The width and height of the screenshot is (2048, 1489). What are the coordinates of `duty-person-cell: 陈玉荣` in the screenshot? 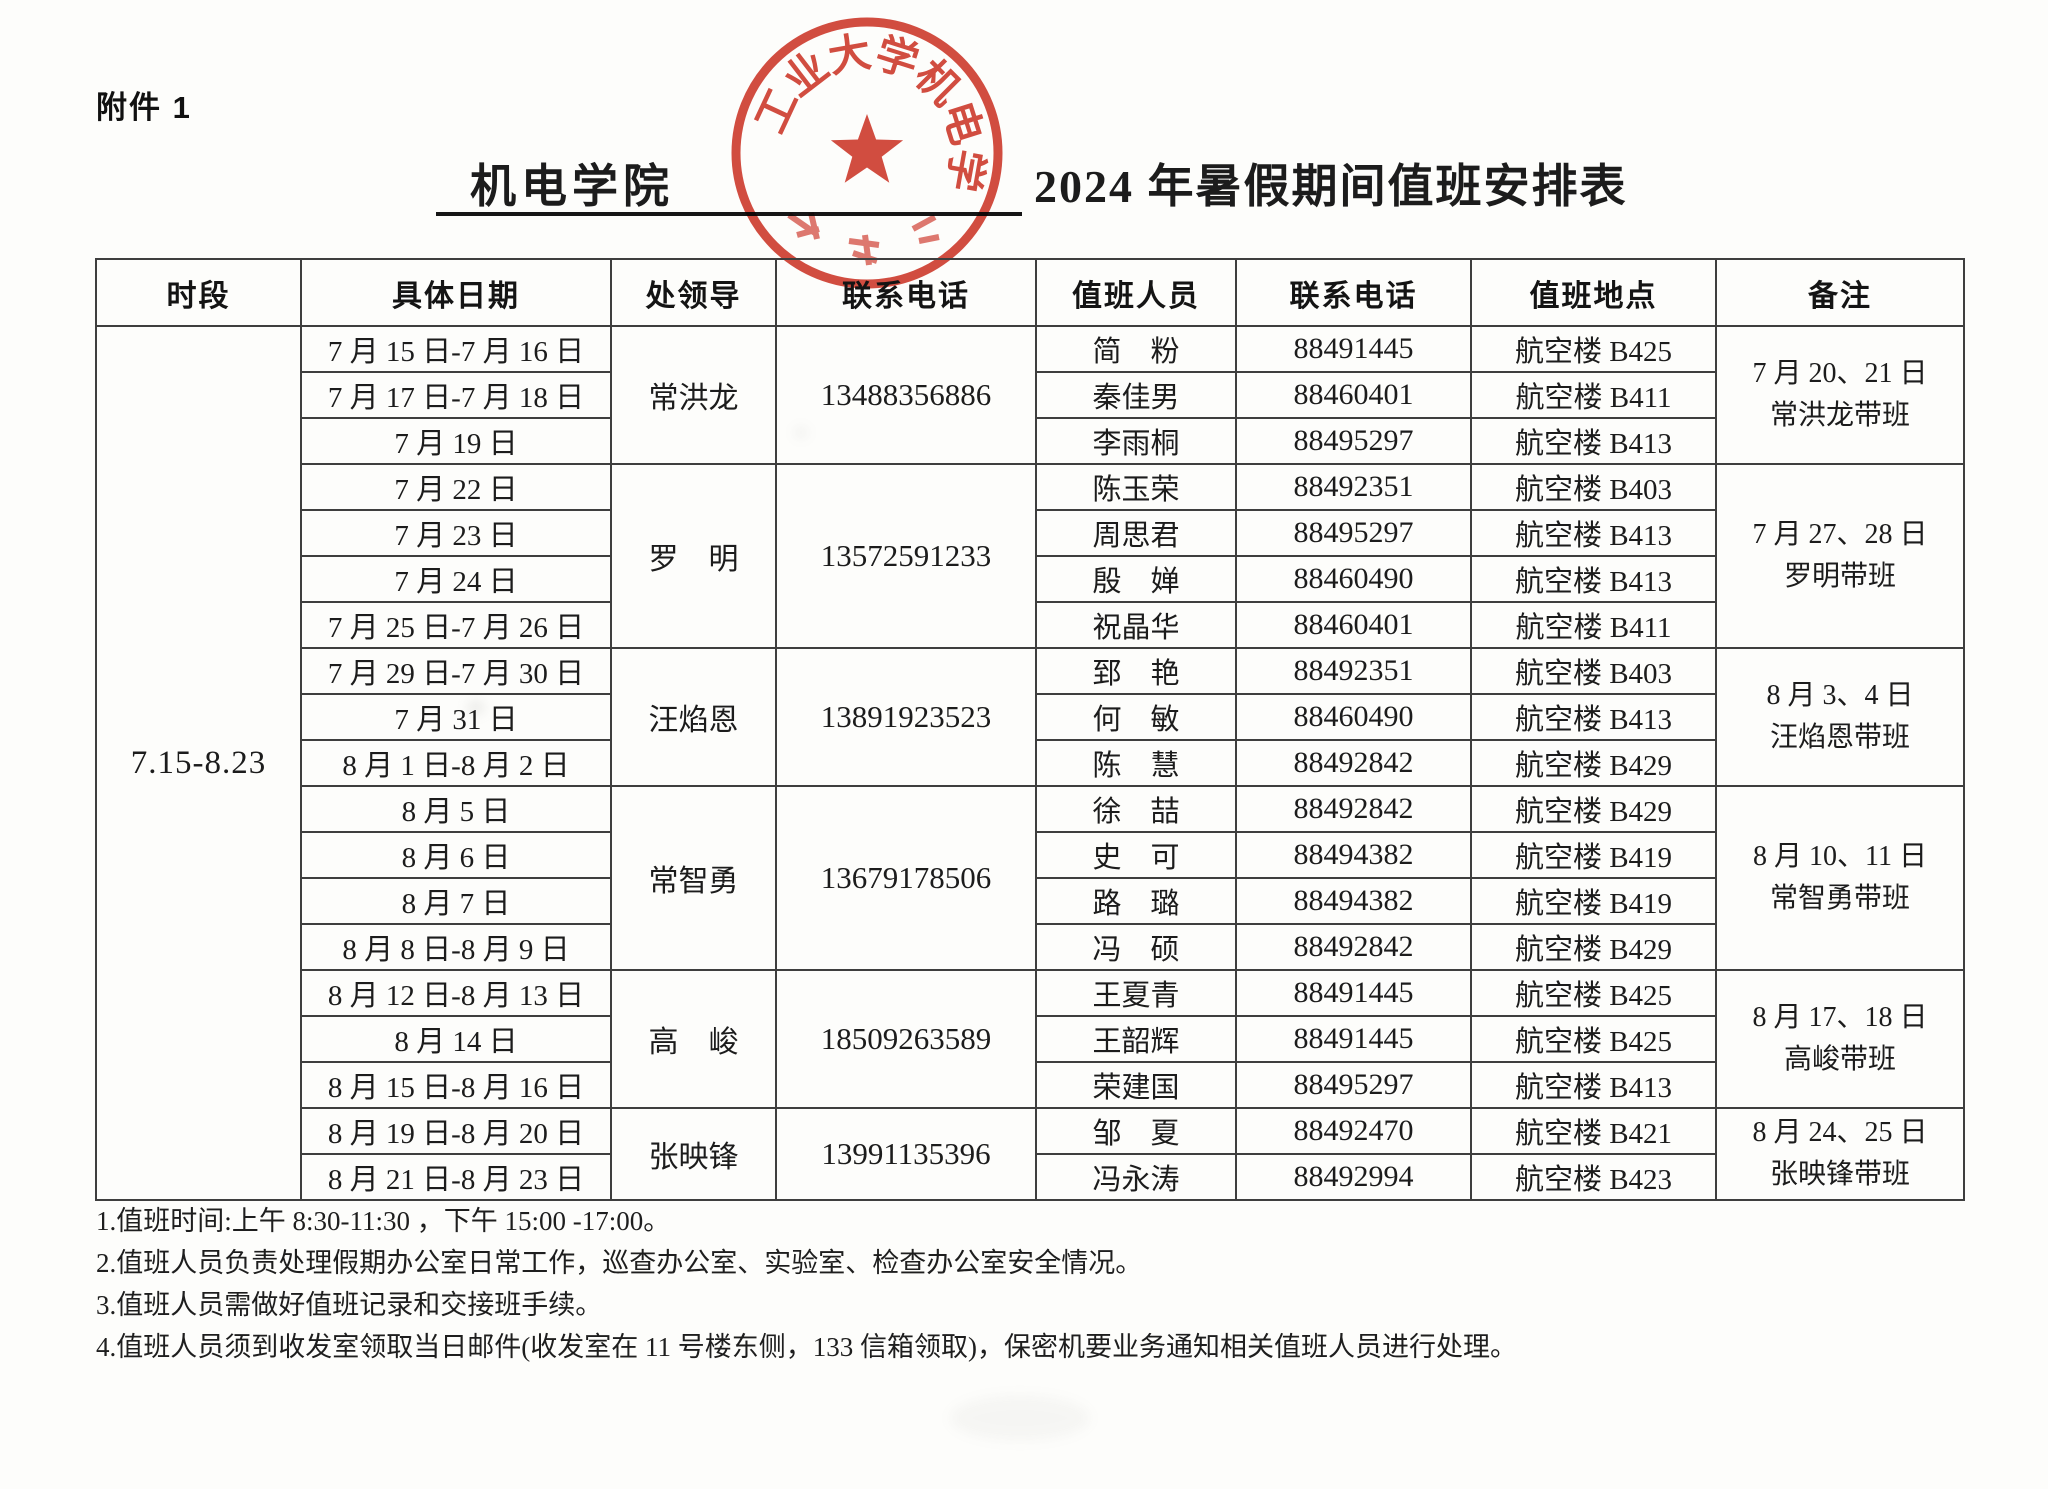 It's located at (1136, 487).